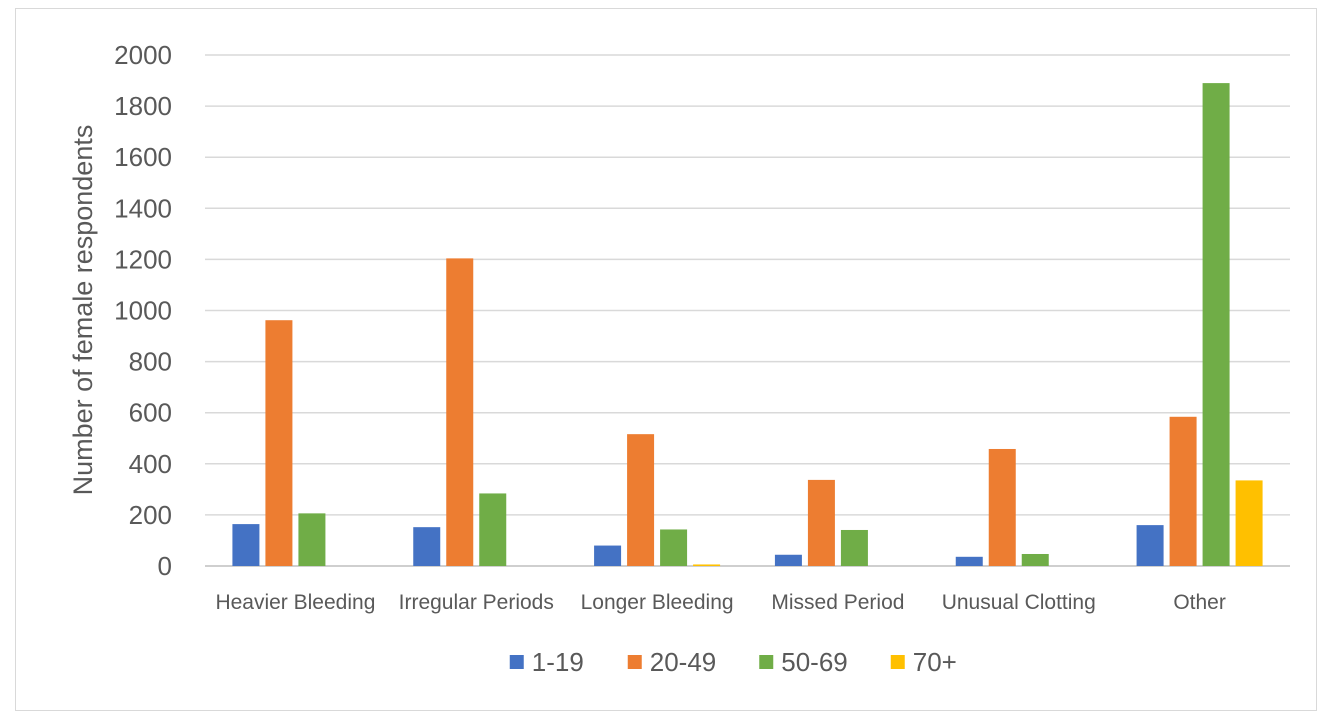 Image resolution: width=1333 pixels, height=724 pixels. I want to click on y-tick-label: 1600, so click(143, 157).